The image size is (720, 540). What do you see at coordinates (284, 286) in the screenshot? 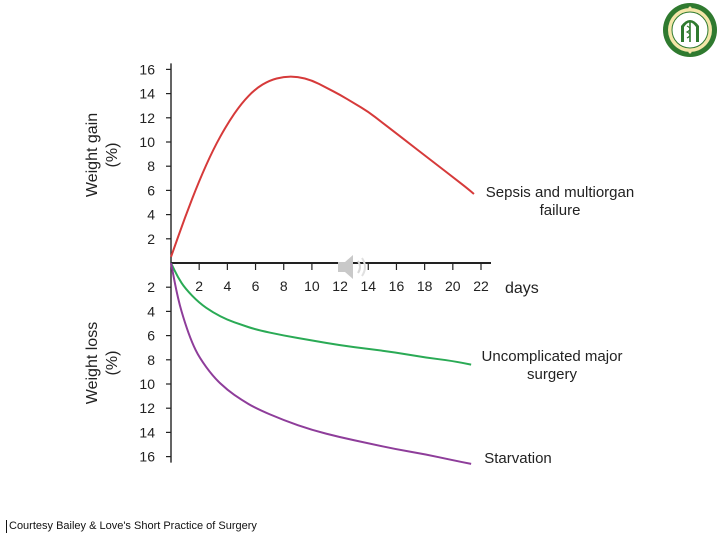
I see `x-tick-label: 8` at bounding box center [284, 286].